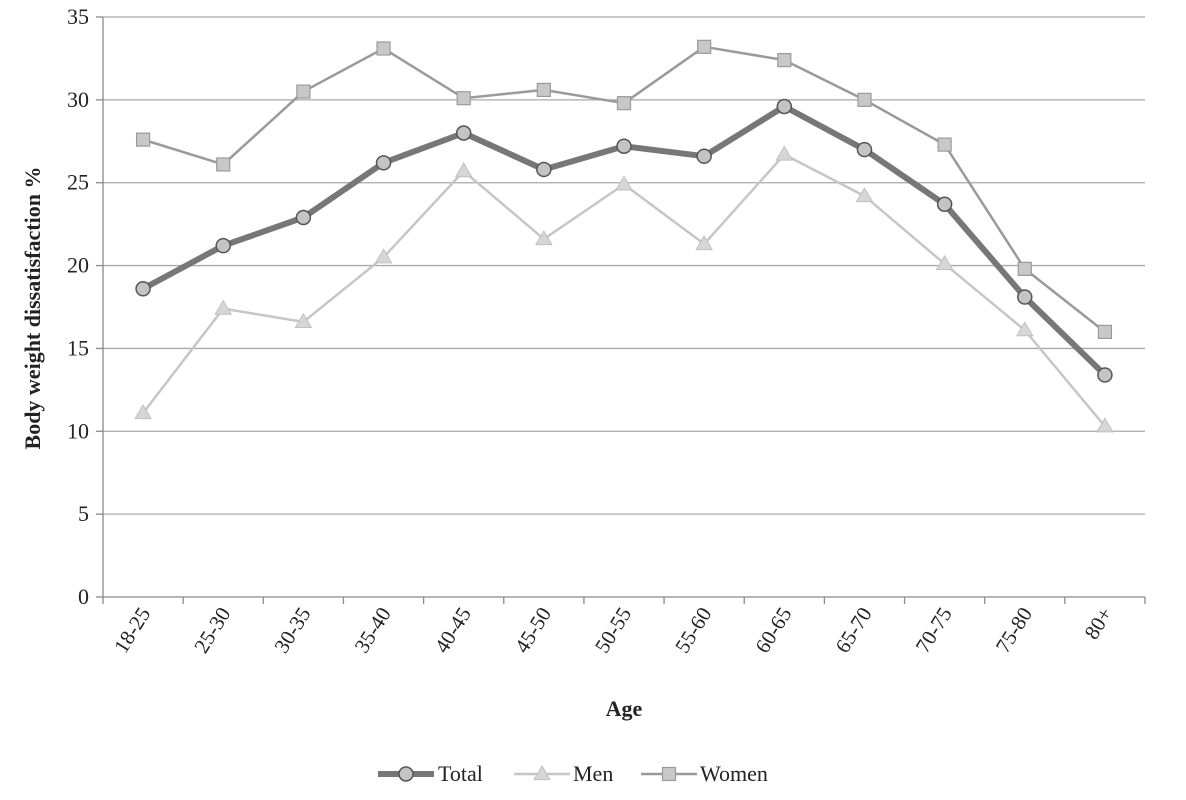 The width and height of the screenshot is (1186, 800). What do you see at coordinates (669, 774) in the screenshot?
I see `legend-marker-women` at bounding box center [669, 774].